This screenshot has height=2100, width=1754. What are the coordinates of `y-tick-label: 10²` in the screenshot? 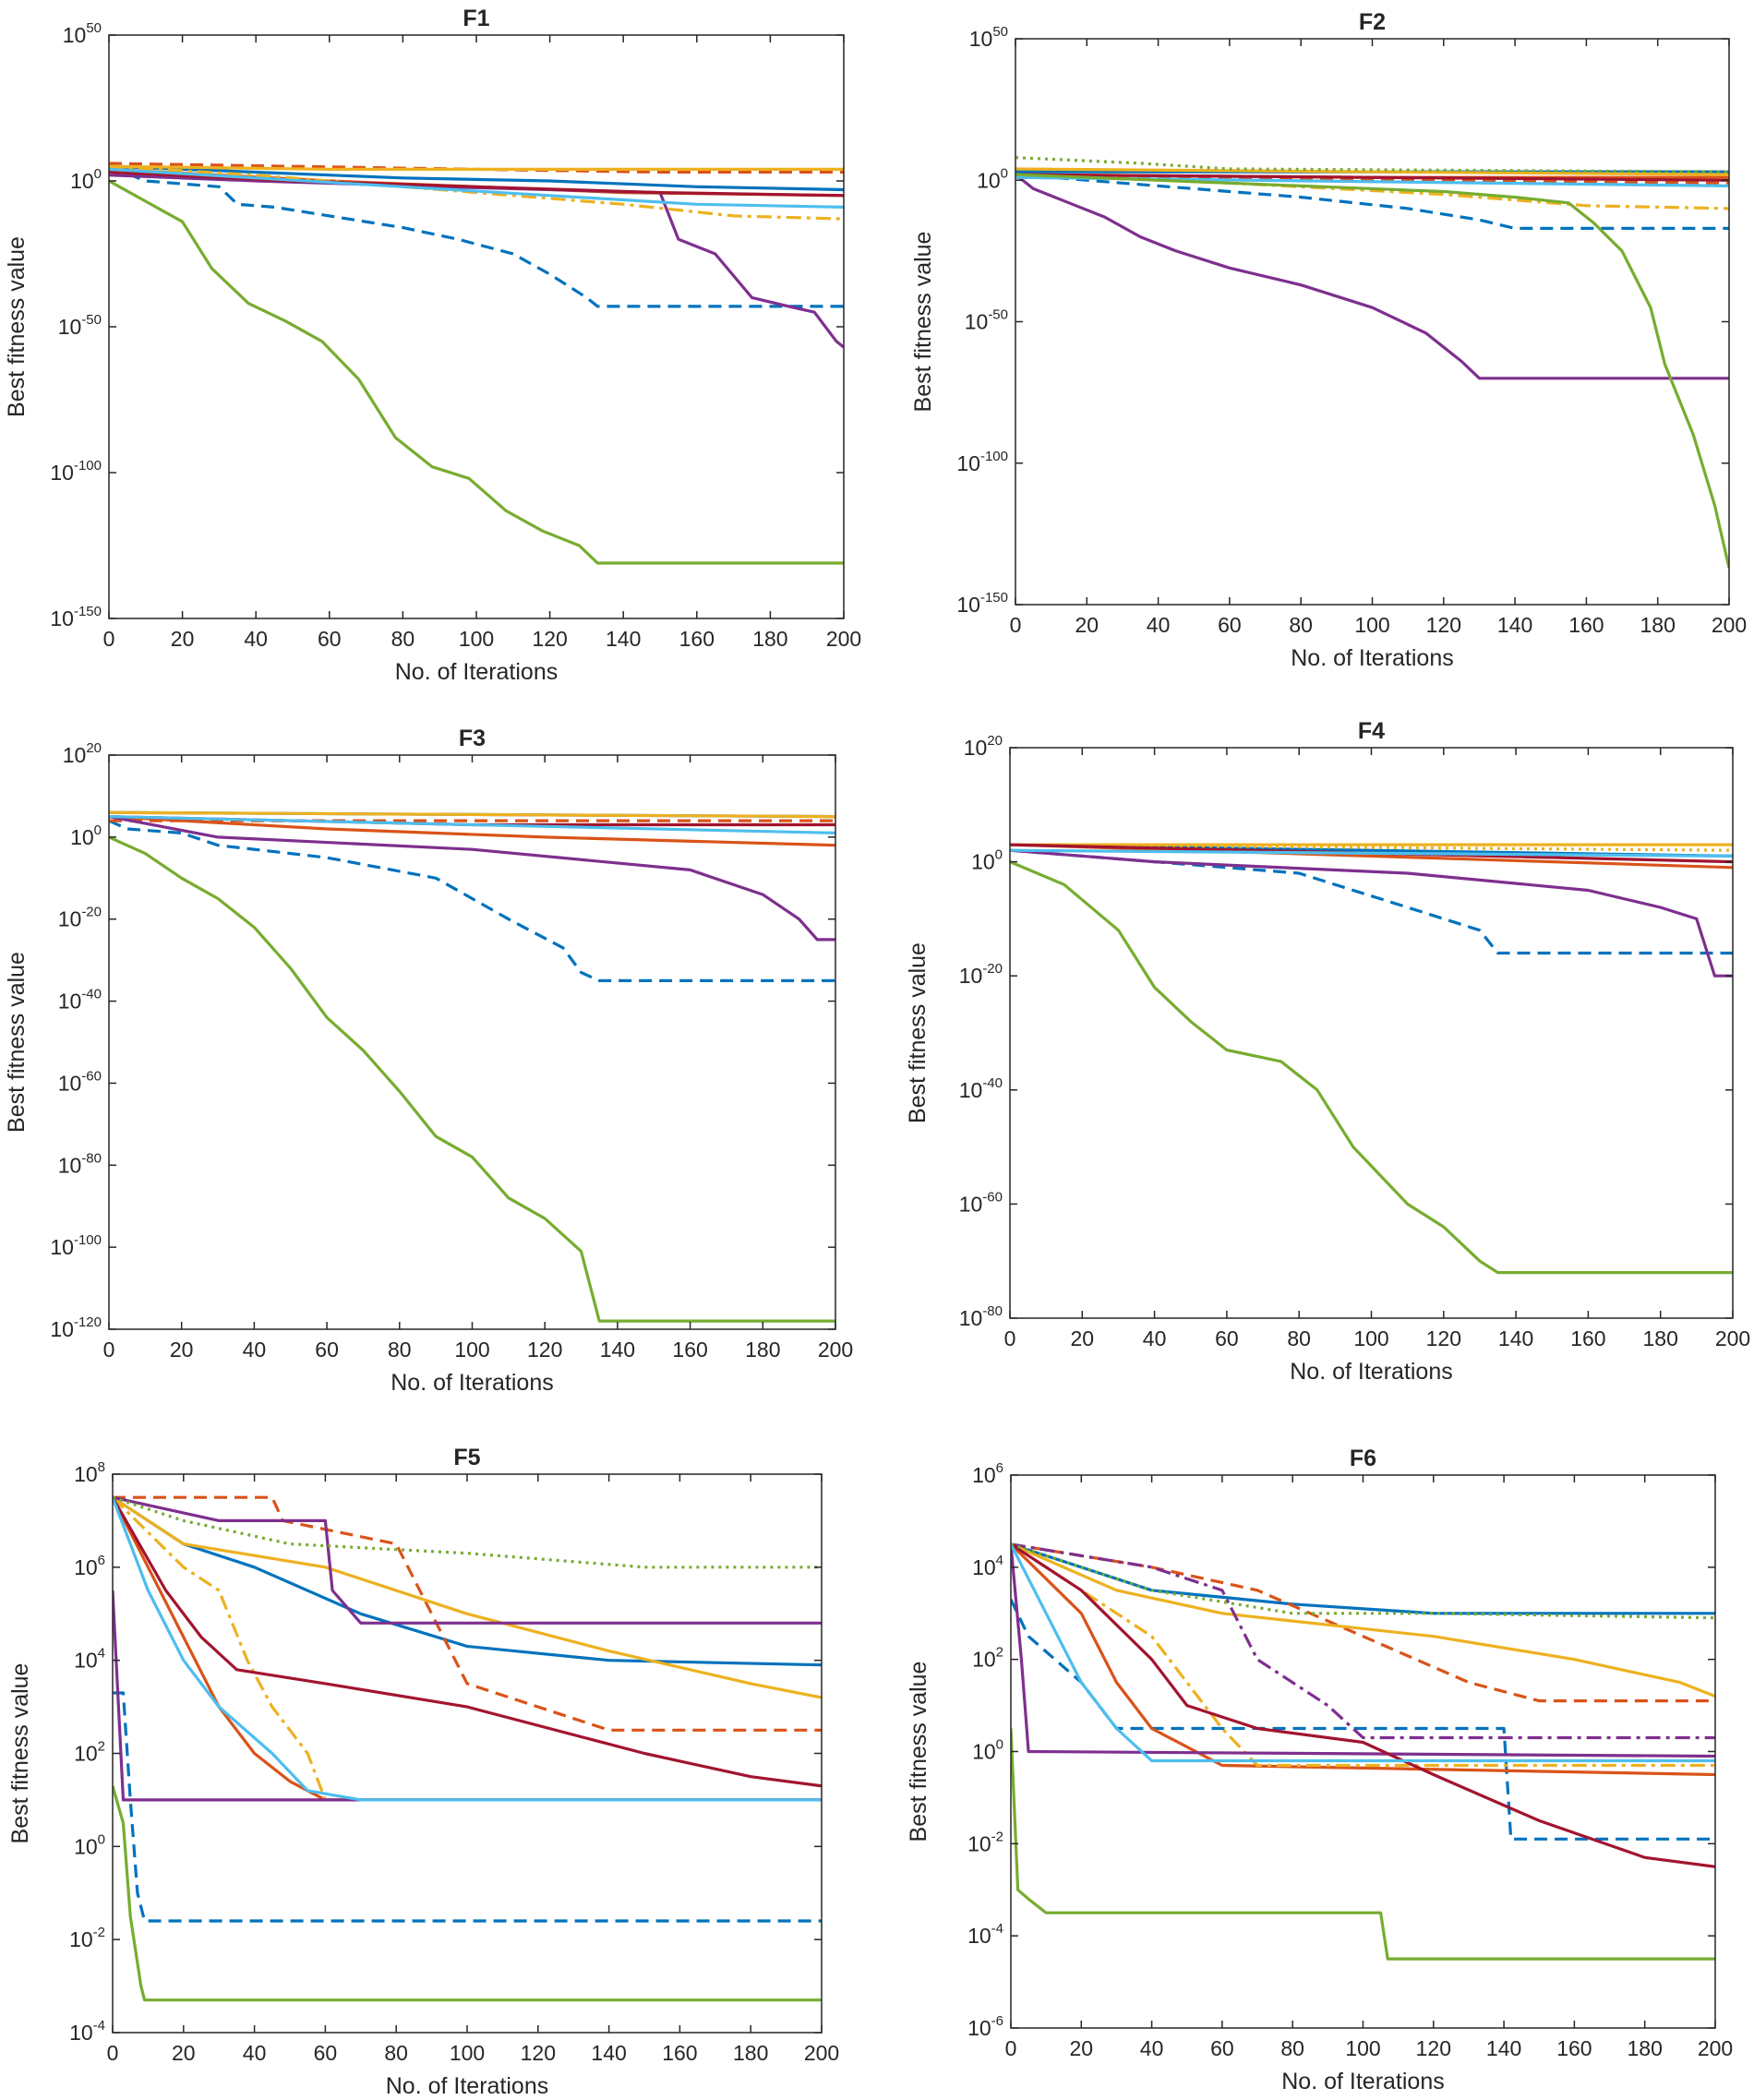 It's located at (89, 1752).